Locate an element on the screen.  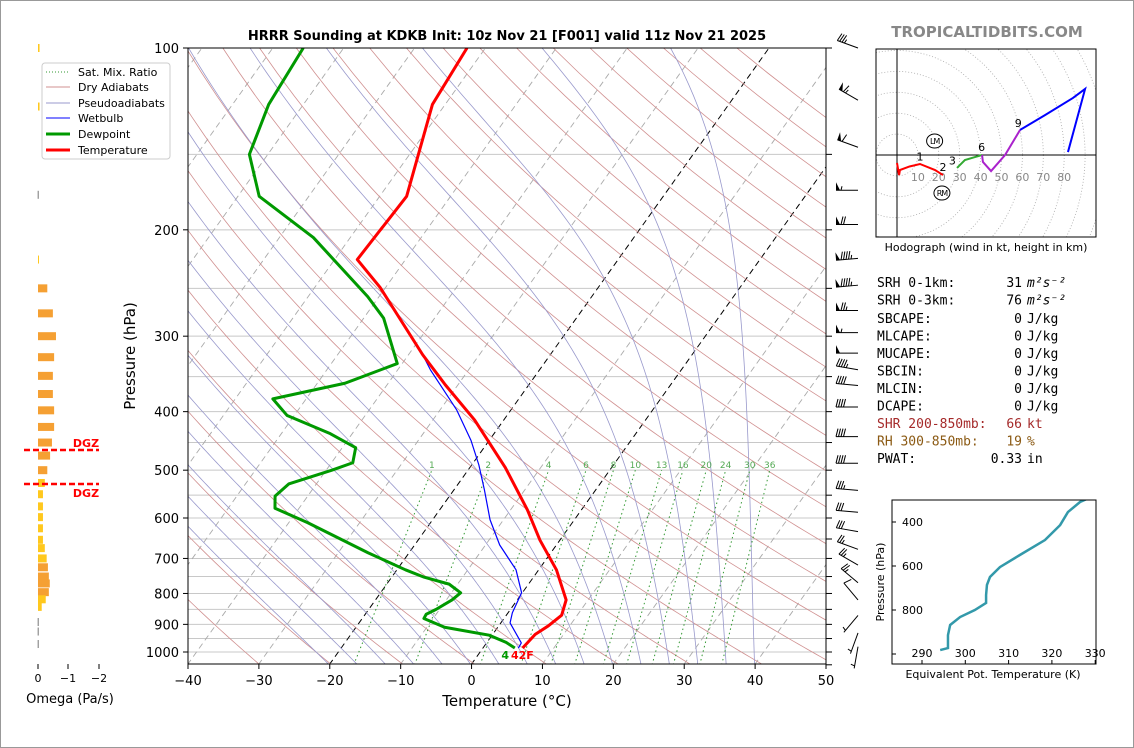
storm-motion-marker is located at coordinates (935, 141).